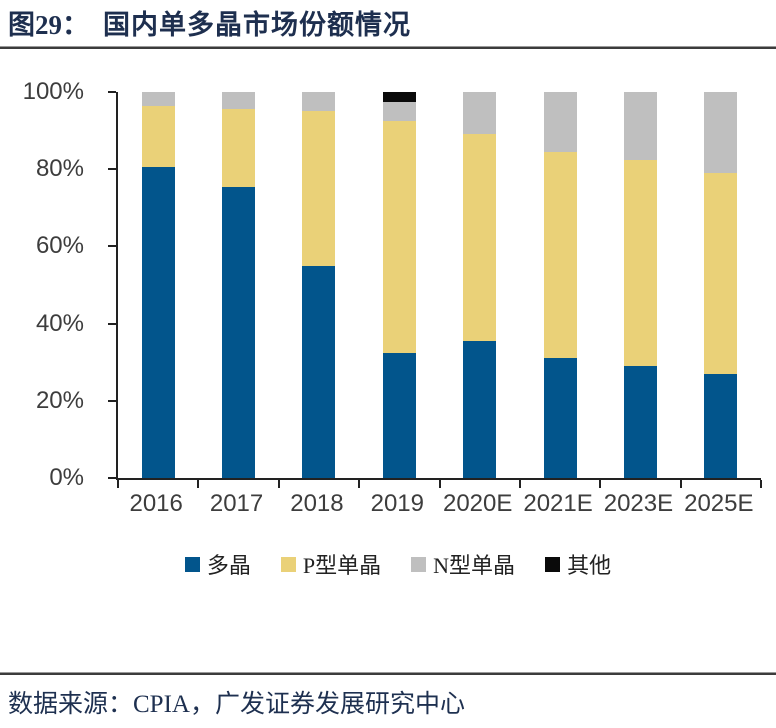  I want to click on x-axis-labels: 2016 2017 2018 2019 2020E 2021E 2023E 2025E, so click(437, 505).